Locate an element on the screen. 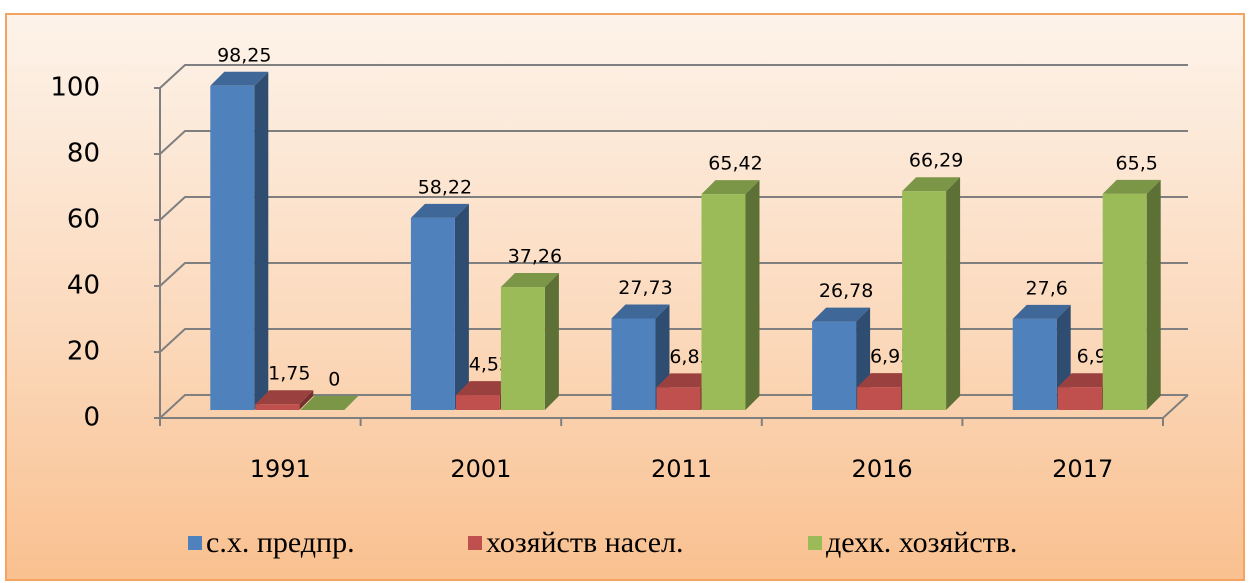 The width and height of the screenshot is (1250, 583). y-tick-label: 20 is located at coordinates (83, 352).